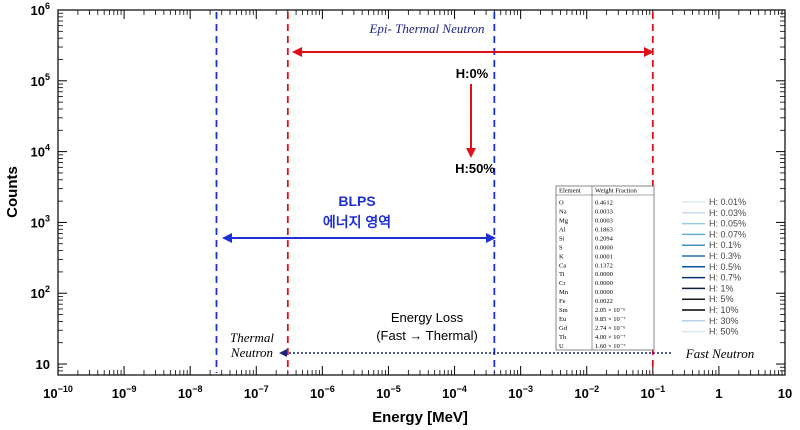 Image resolution: width=800 pixels, height=430 pixels. Describe the element at coordinates (570, 191) in the screenshot. I see `table-header-element: Element` at that location.